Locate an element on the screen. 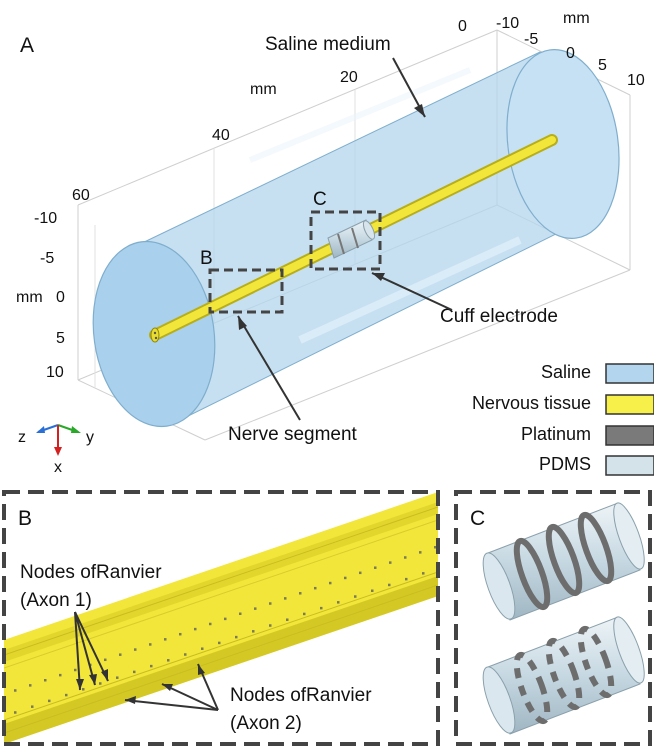 The height and width of the screenshot is (748, 654). zoom-box-c is located at coordinates (345, 240).